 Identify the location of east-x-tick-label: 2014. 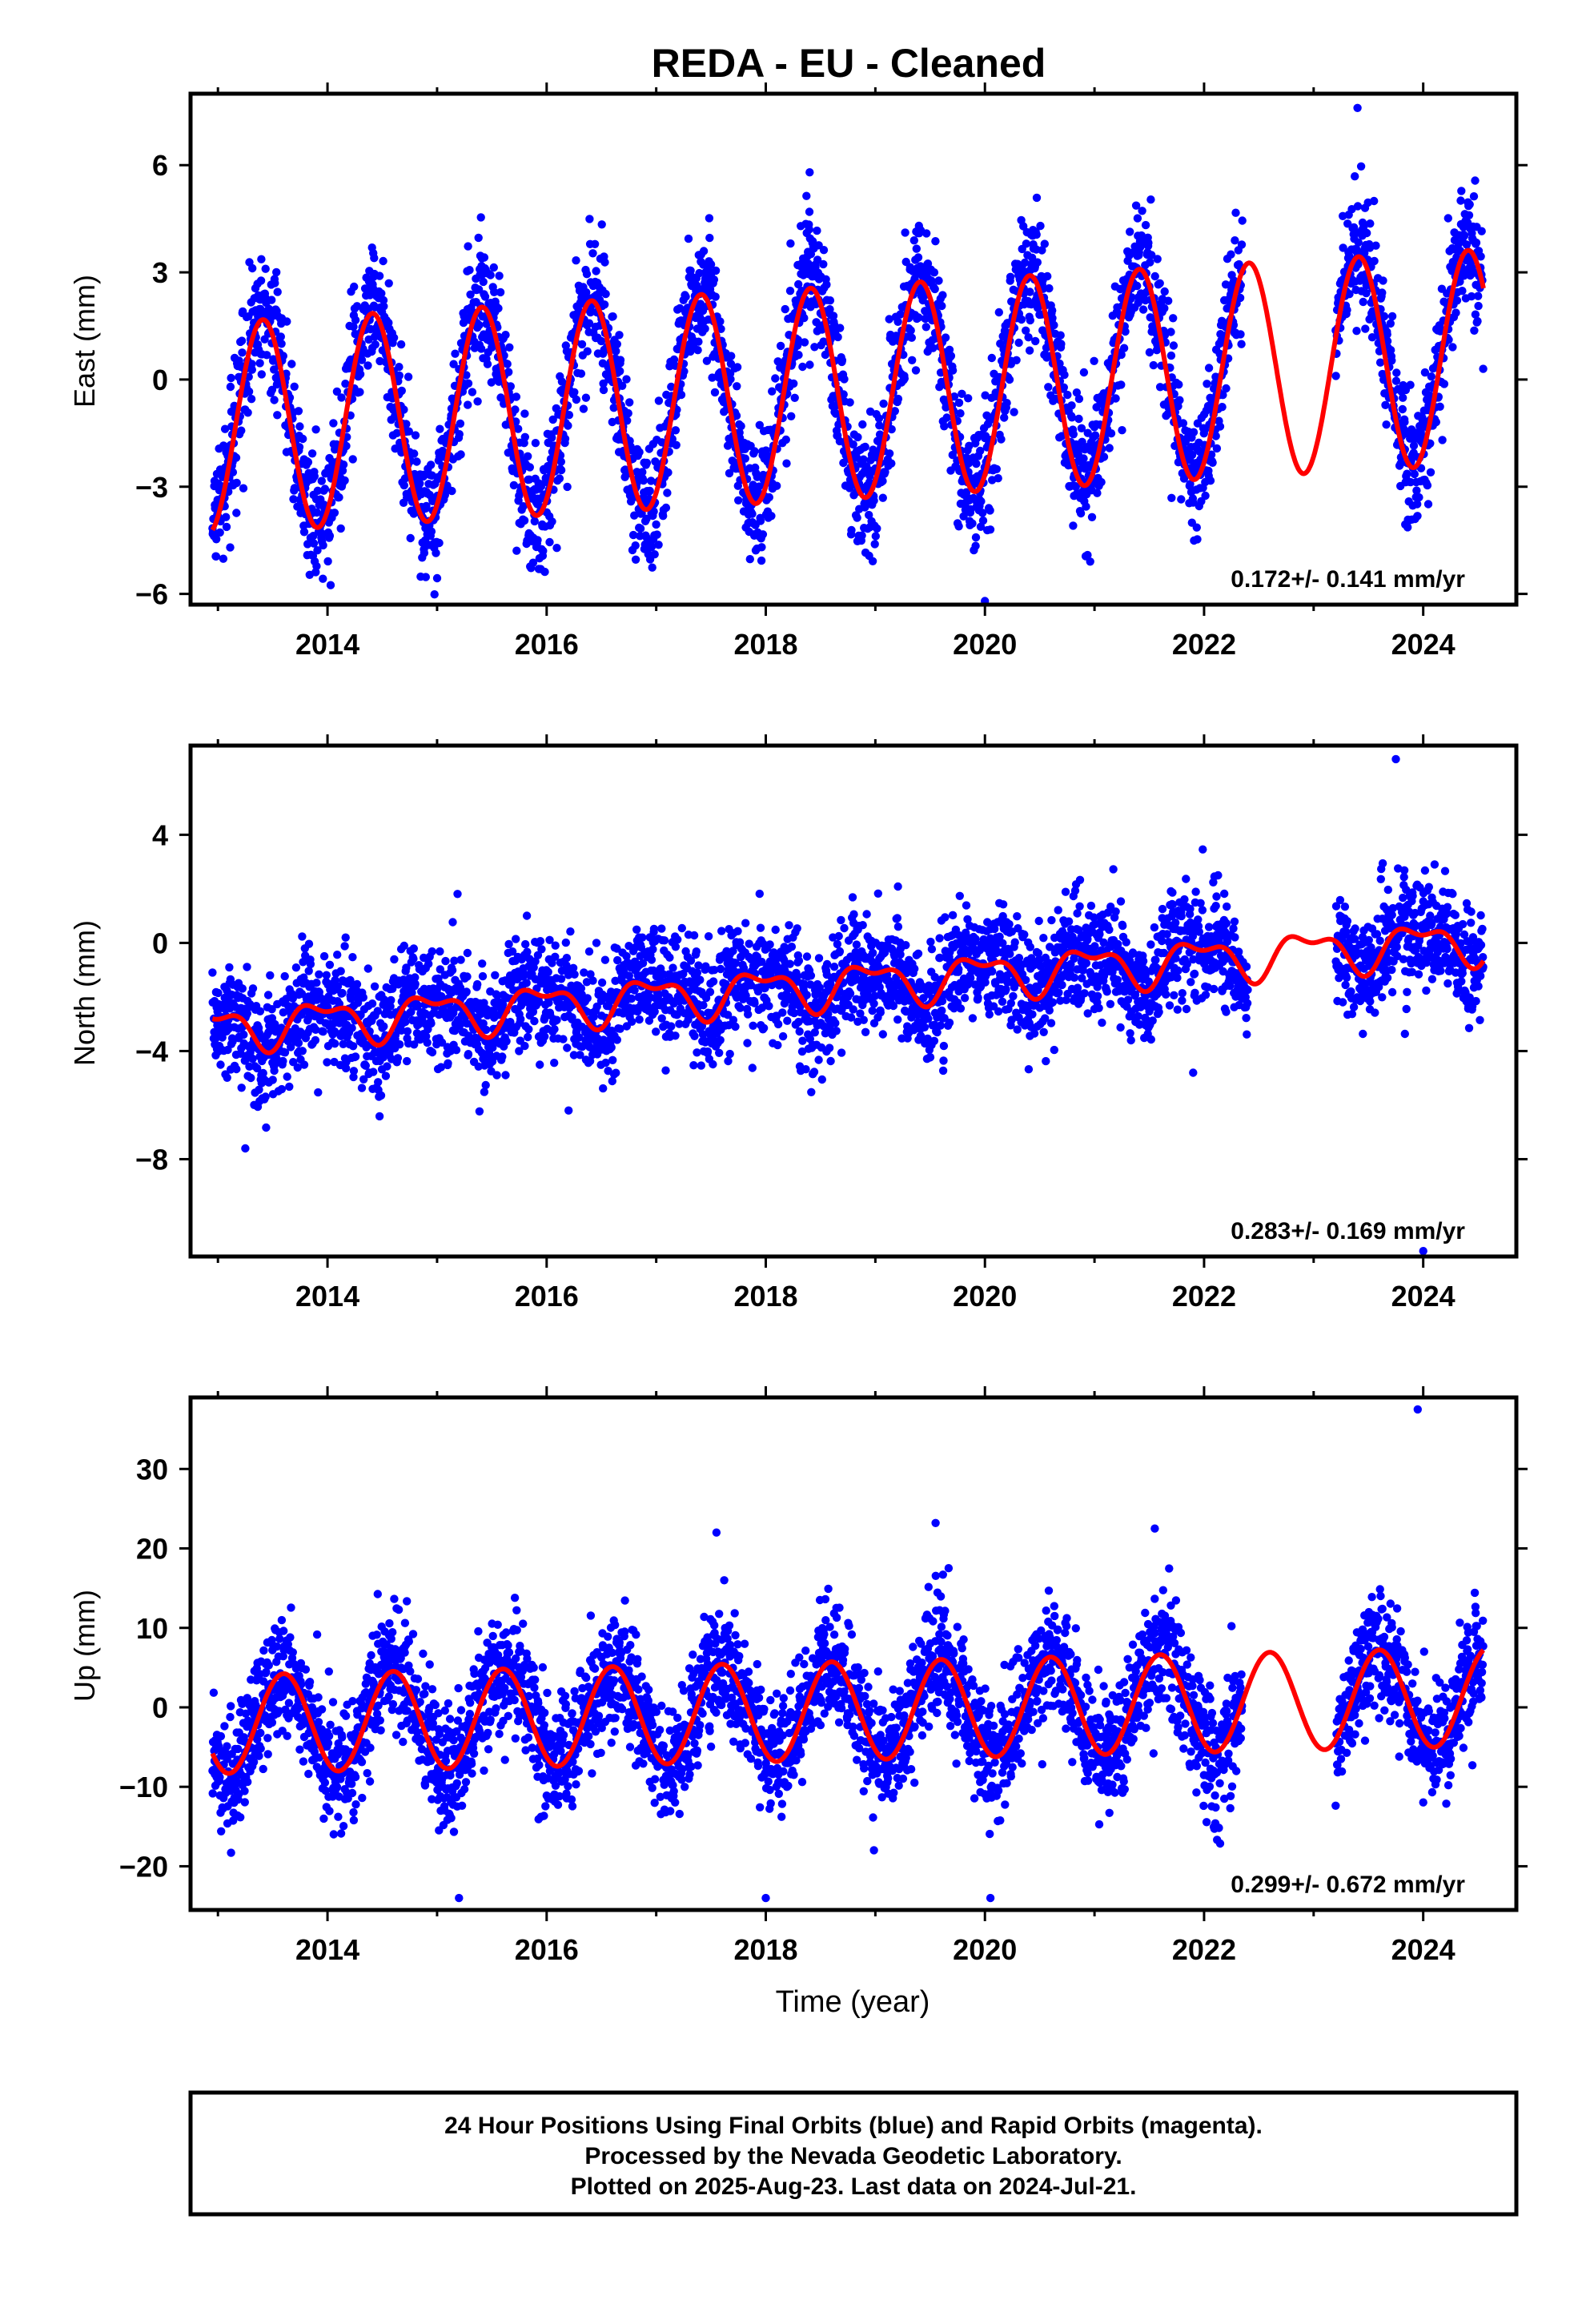
(327, 644).